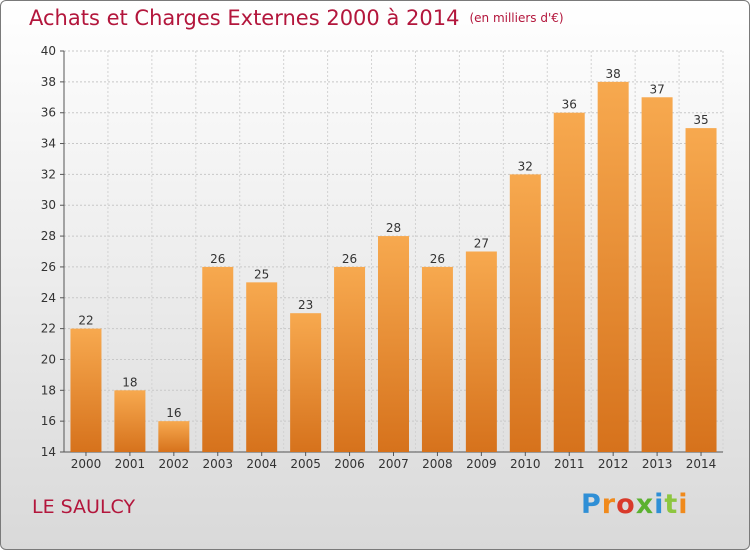 The height and width of the screenshot is (550, 750). What do you see at coordinates (86, 464) in the screenshot?
I see `x-tick-label: 2000` at bounding box center [86, 464].